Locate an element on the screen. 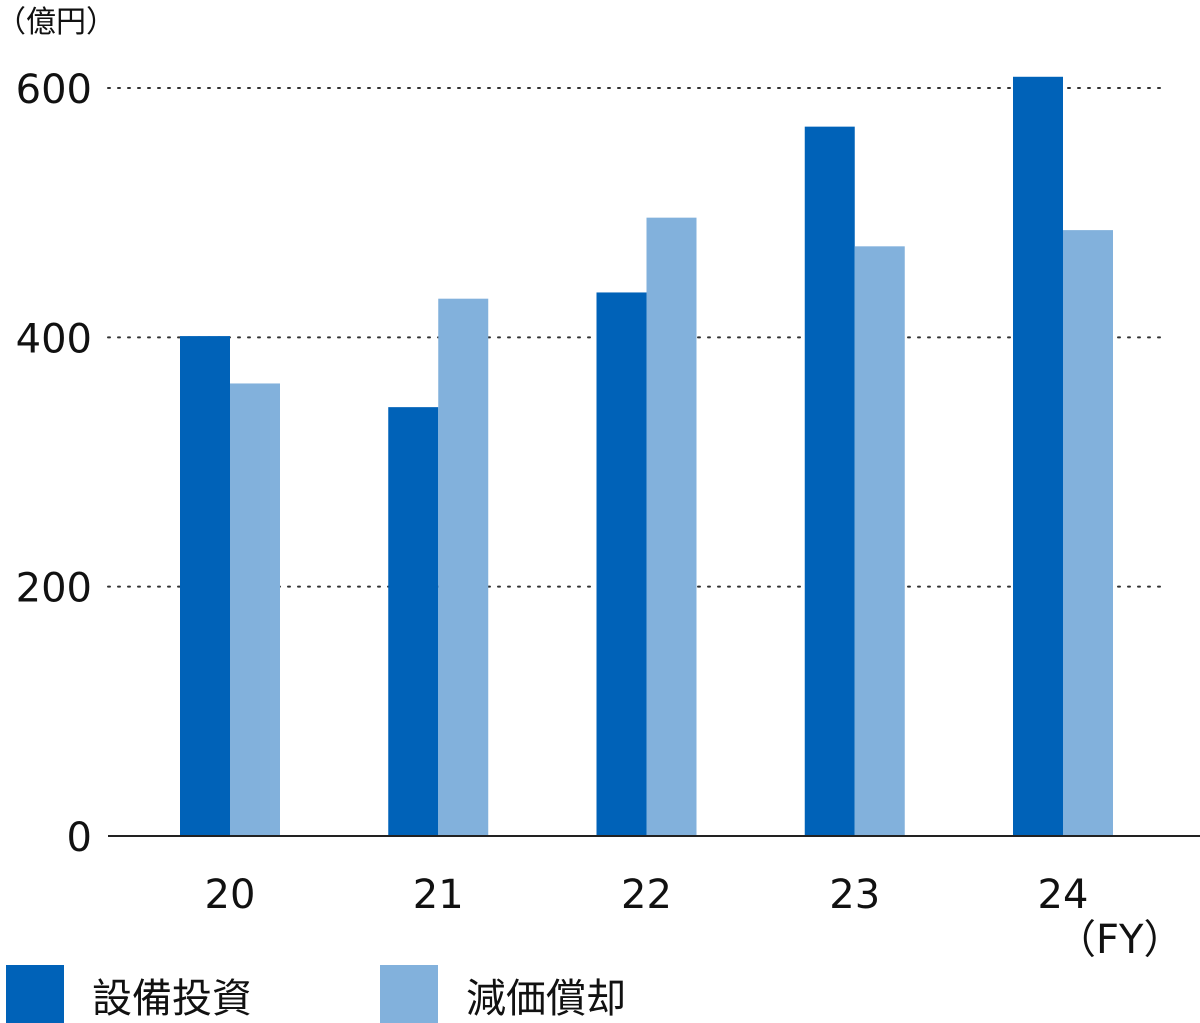  y-axis-unit-label: （億円） is located at coordinates (58, 22).